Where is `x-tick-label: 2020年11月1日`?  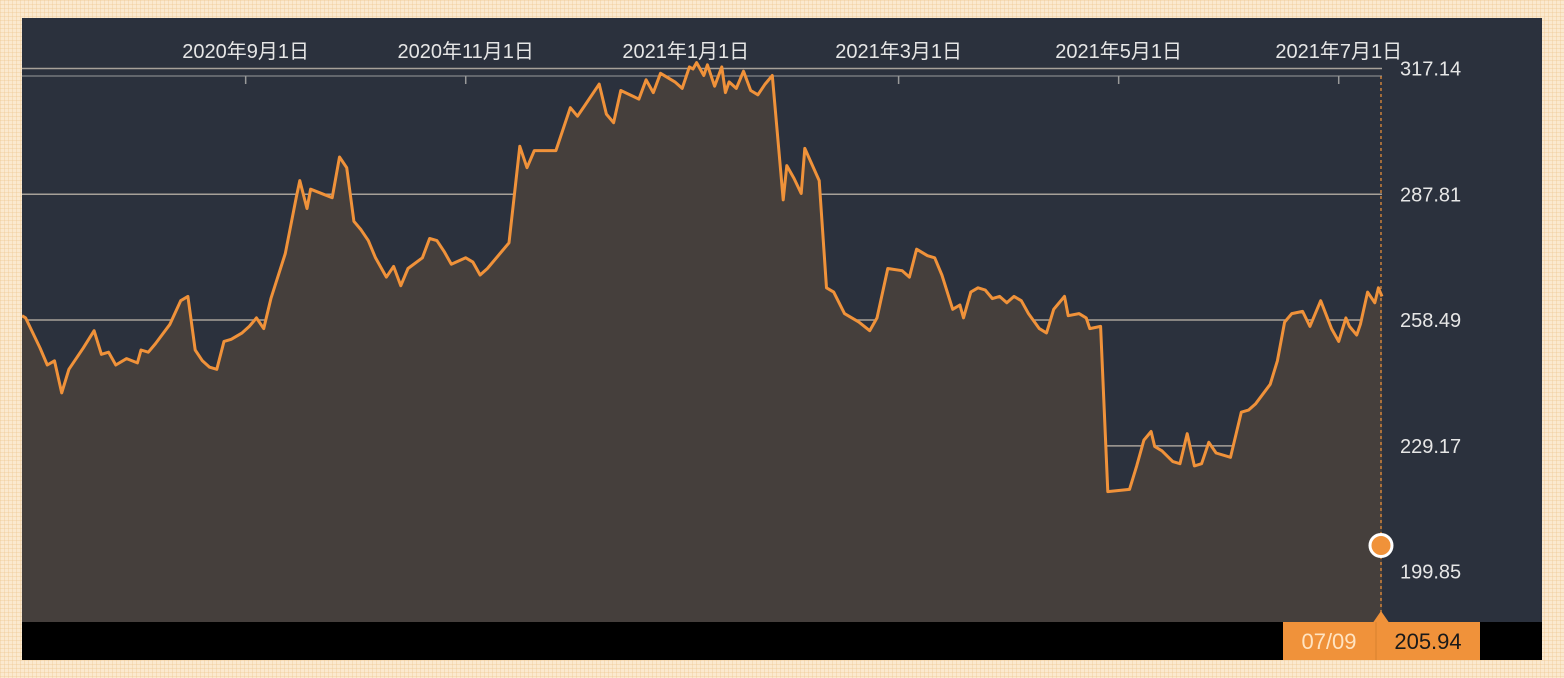 x-tick-label: 2020年11月1日 is located at coordinates (466, 51).